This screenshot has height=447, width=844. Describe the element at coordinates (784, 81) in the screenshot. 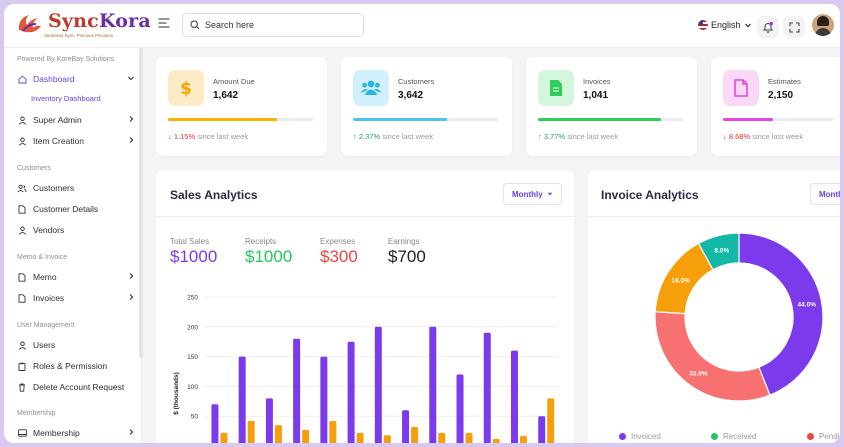

I see `stat-label: Estimates` at that location.